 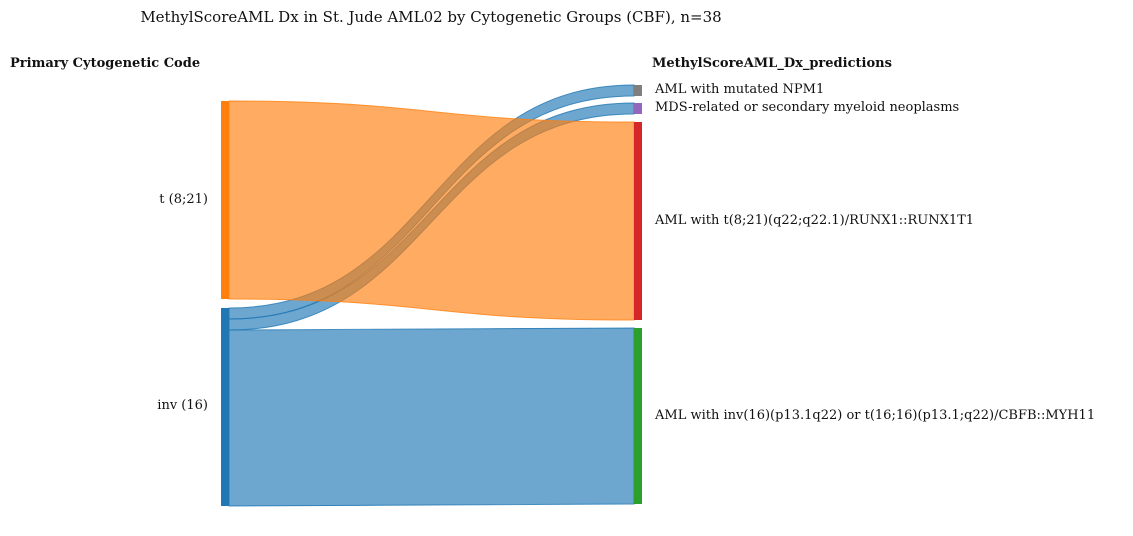 What do you see at coordinates (638, 416) in the screenshot?
I see `target-node-cbfb` at bounding box center [638, 416].